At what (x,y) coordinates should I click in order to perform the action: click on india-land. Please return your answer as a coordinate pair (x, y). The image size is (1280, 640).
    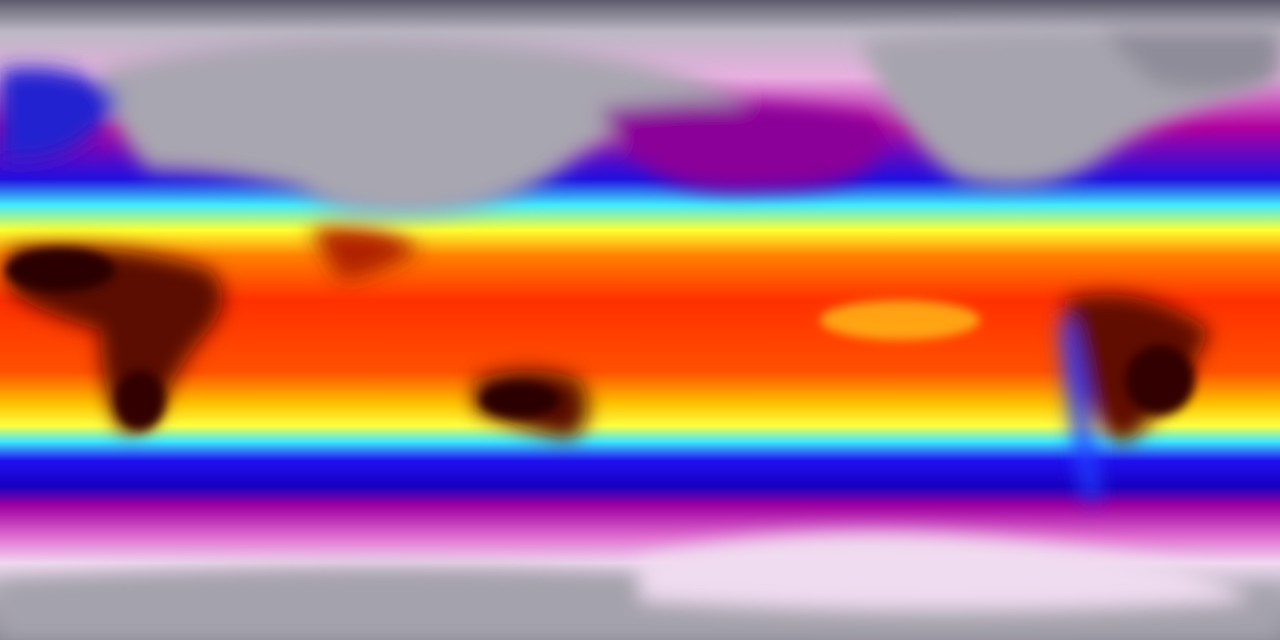
    Looking at the image, I should click on (365, 253).